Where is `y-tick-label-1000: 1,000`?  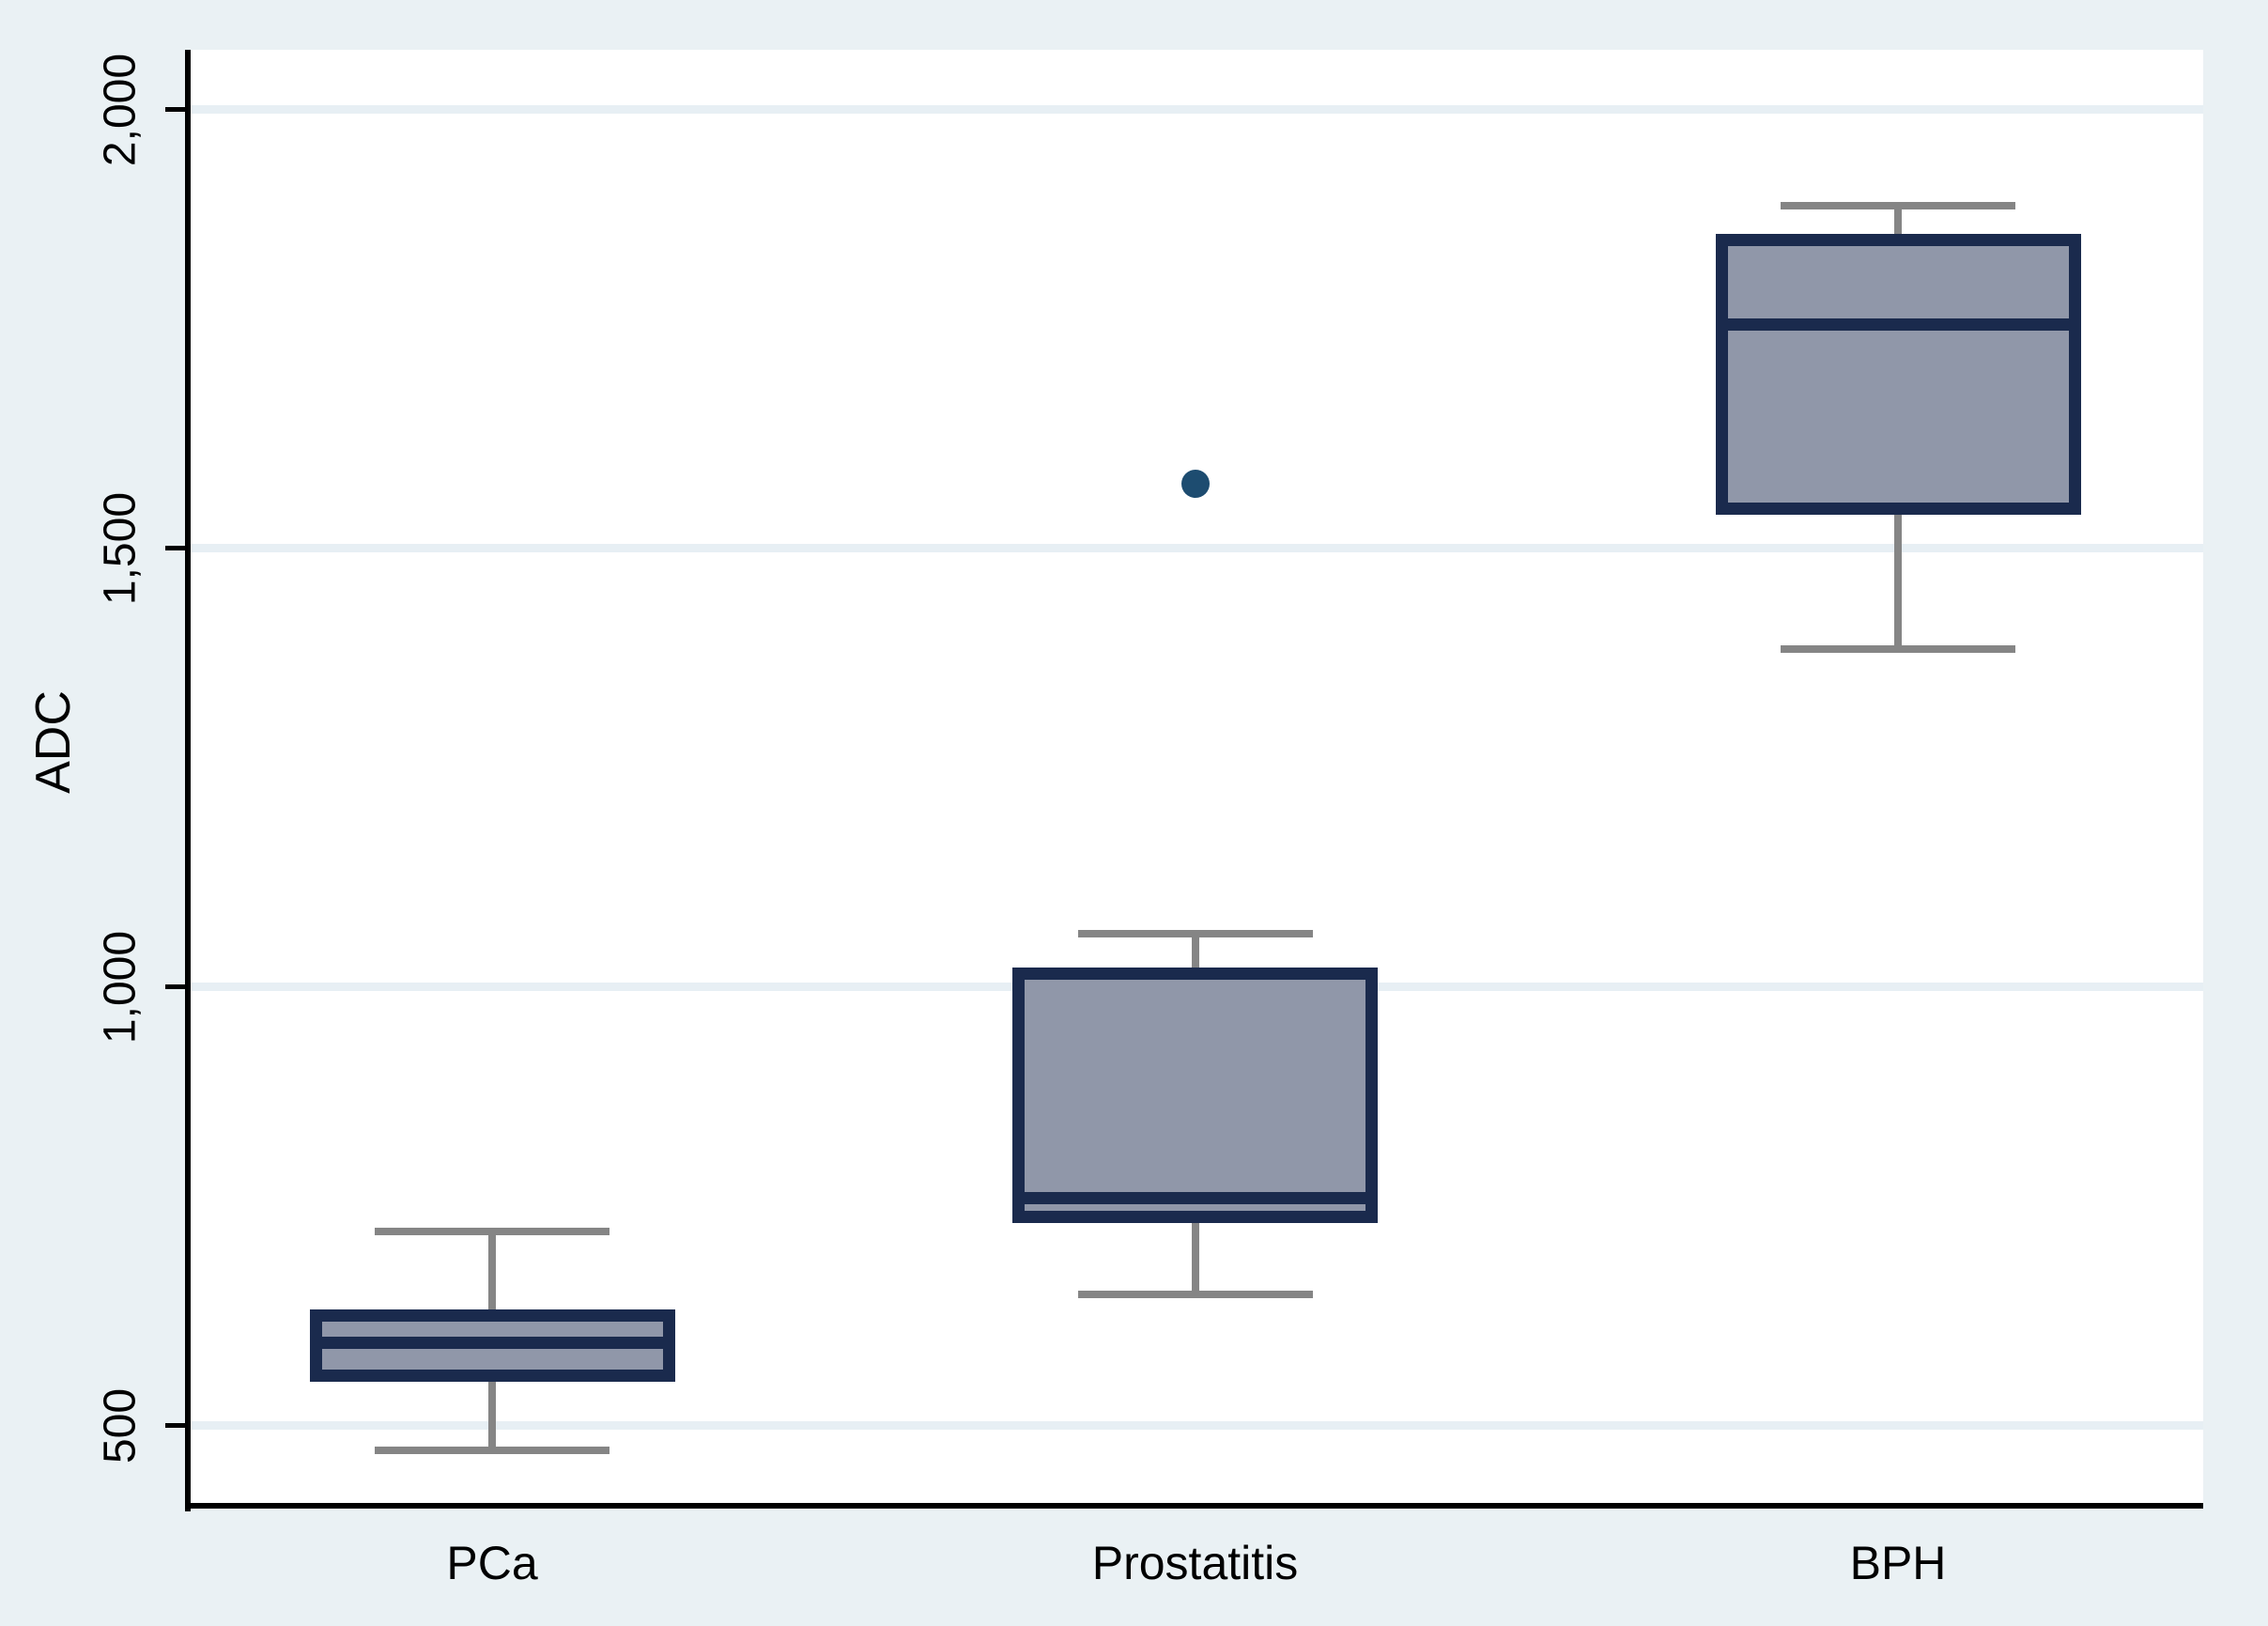
y-tick-label-1000: 1,000 is located at coordinates (121, 987).